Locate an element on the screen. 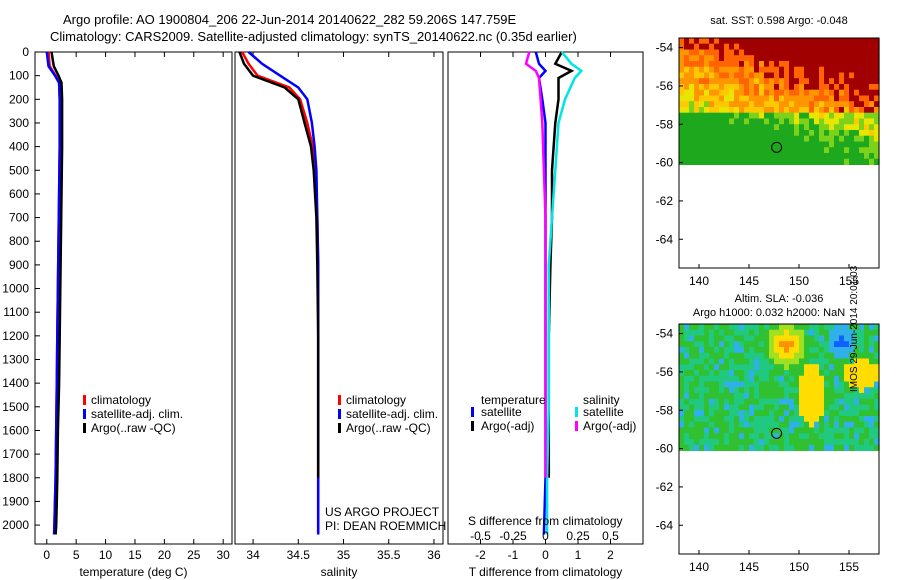 This screenshot has width=900, height=580. map-subtitle: Argo h1000: 0.032 h2000: NaN is located at coordinates (769, 313).